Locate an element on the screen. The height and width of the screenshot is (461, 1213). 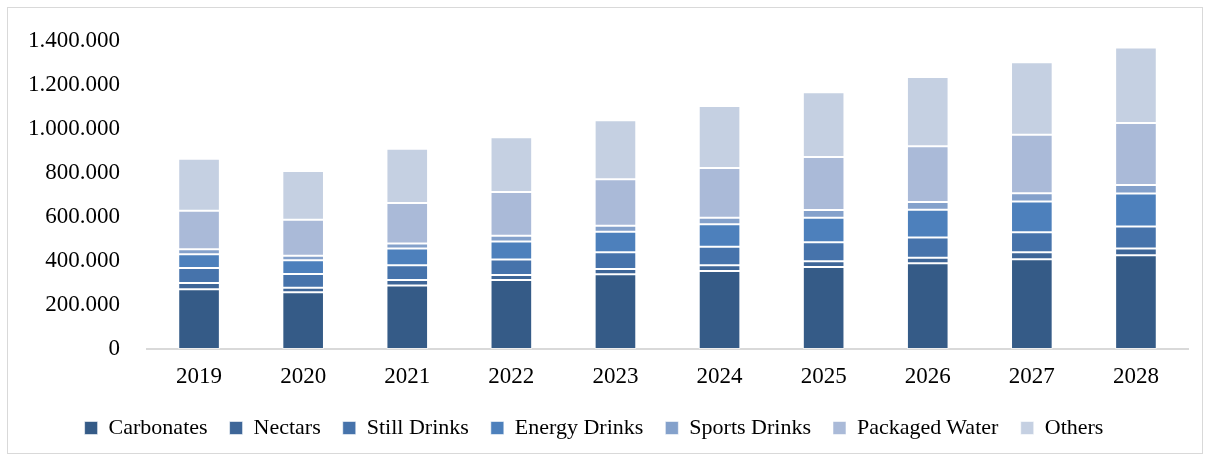
y-tick-label: 0 is located at coordinates (114, 348).